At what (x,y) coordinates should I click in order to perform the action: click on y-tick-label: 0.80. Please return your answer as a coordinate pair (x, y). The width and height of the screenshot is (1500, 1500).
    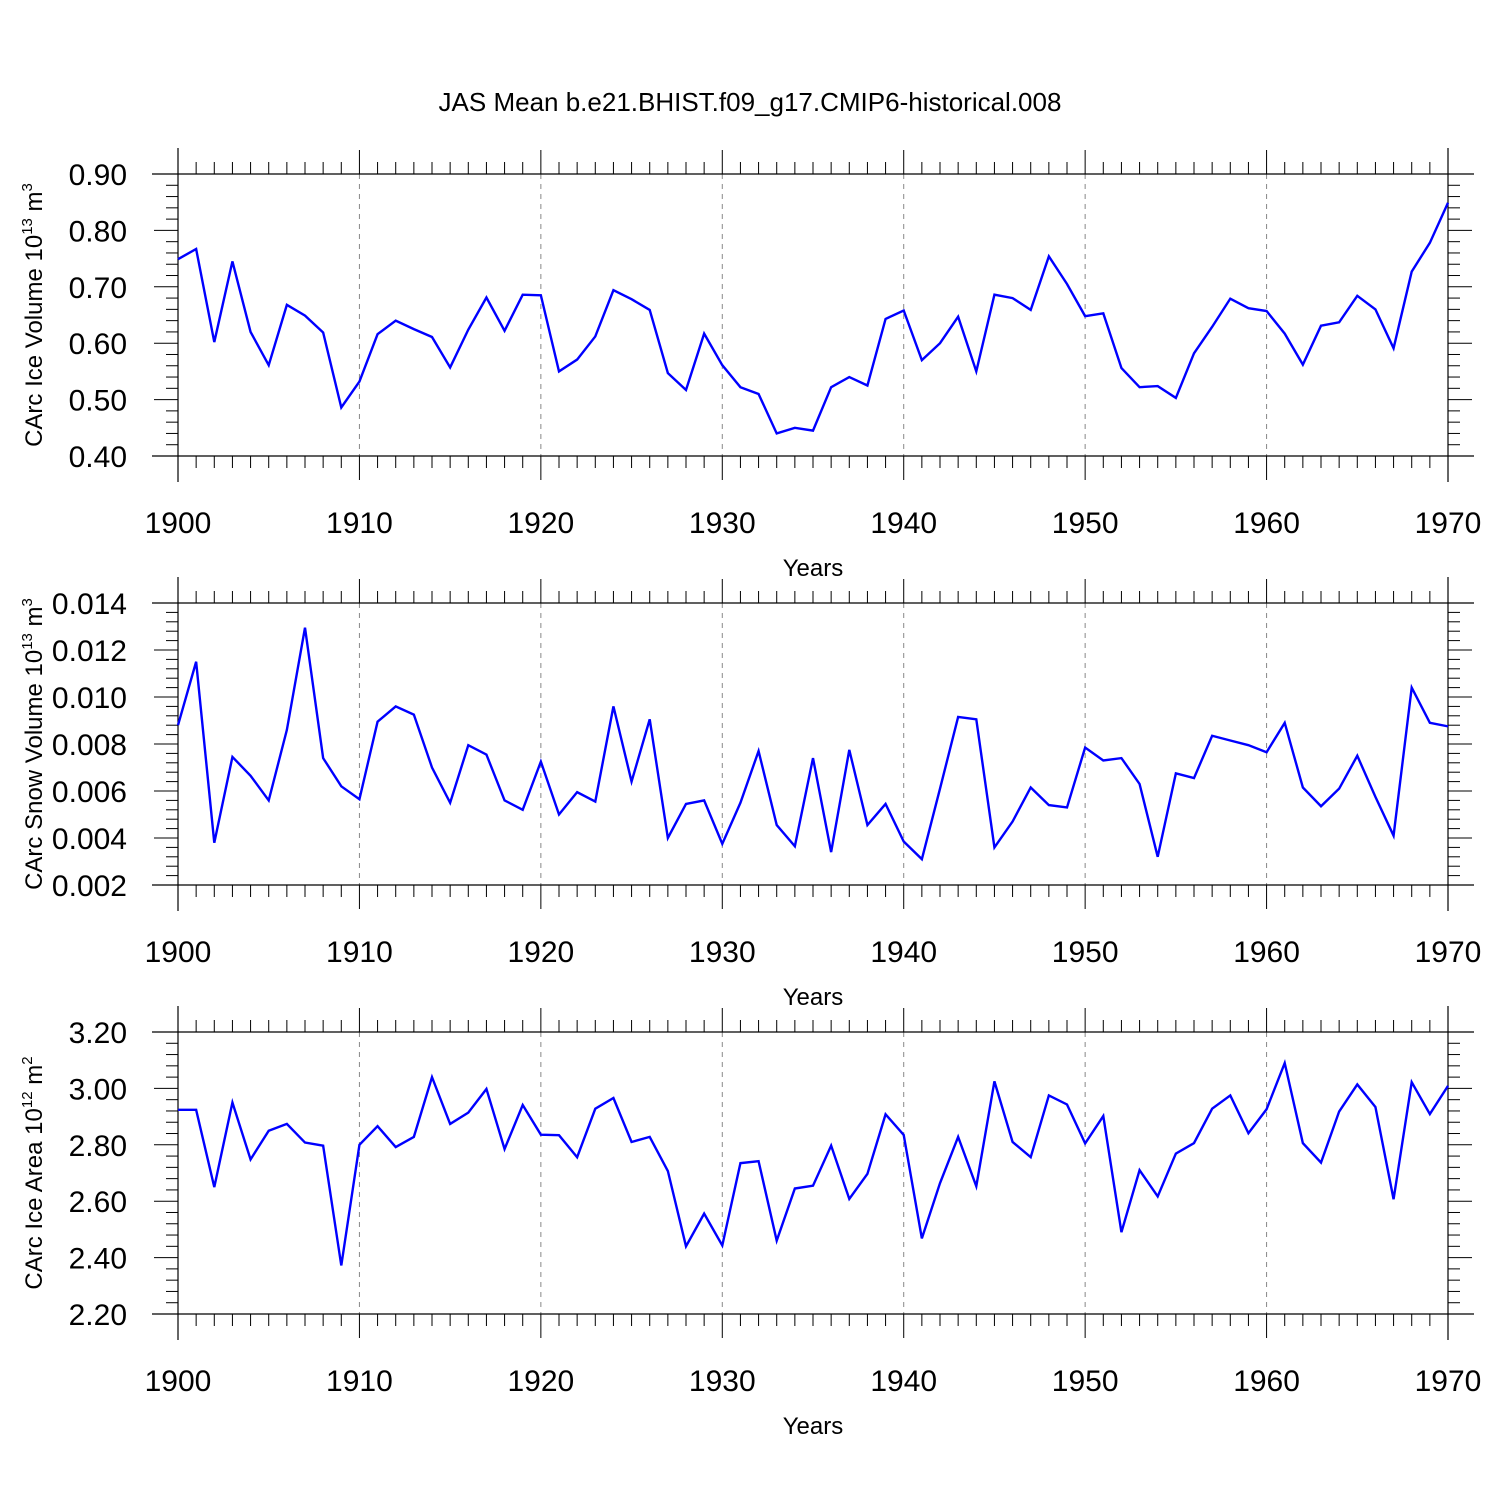
    Looking at the image, I should click on (98, 231).